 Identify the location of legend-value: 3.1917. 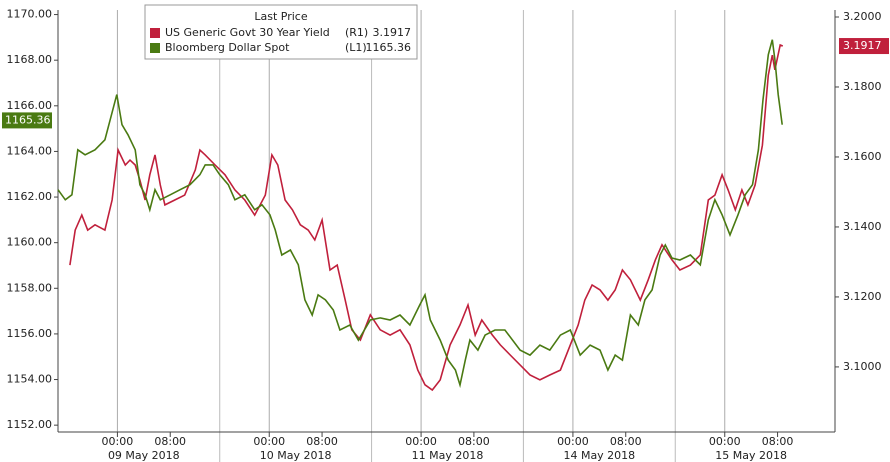
(392, 32).